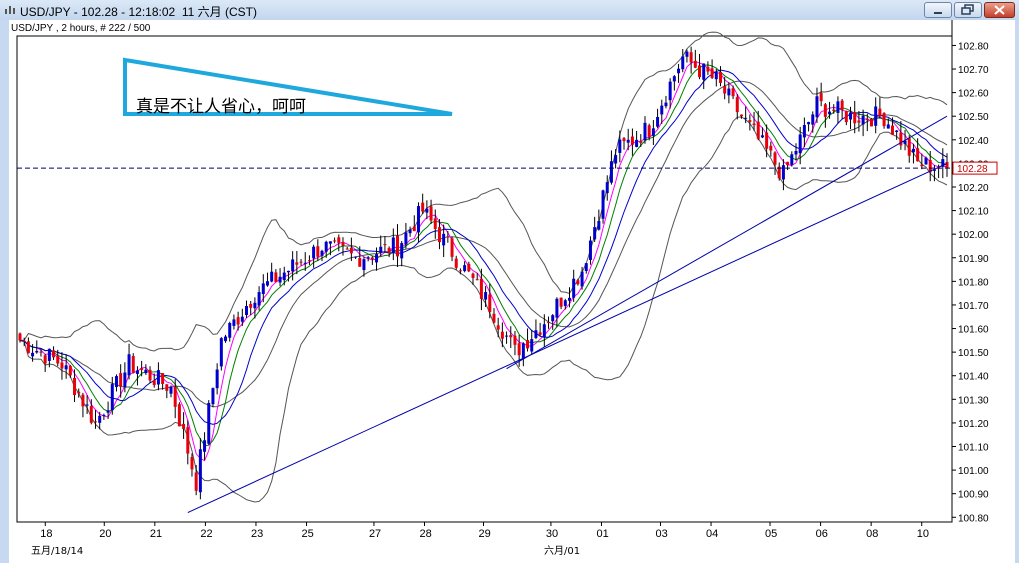 The width and height of the screenshot is (1019, 563). I want to click on close-button, so click(999, 10).